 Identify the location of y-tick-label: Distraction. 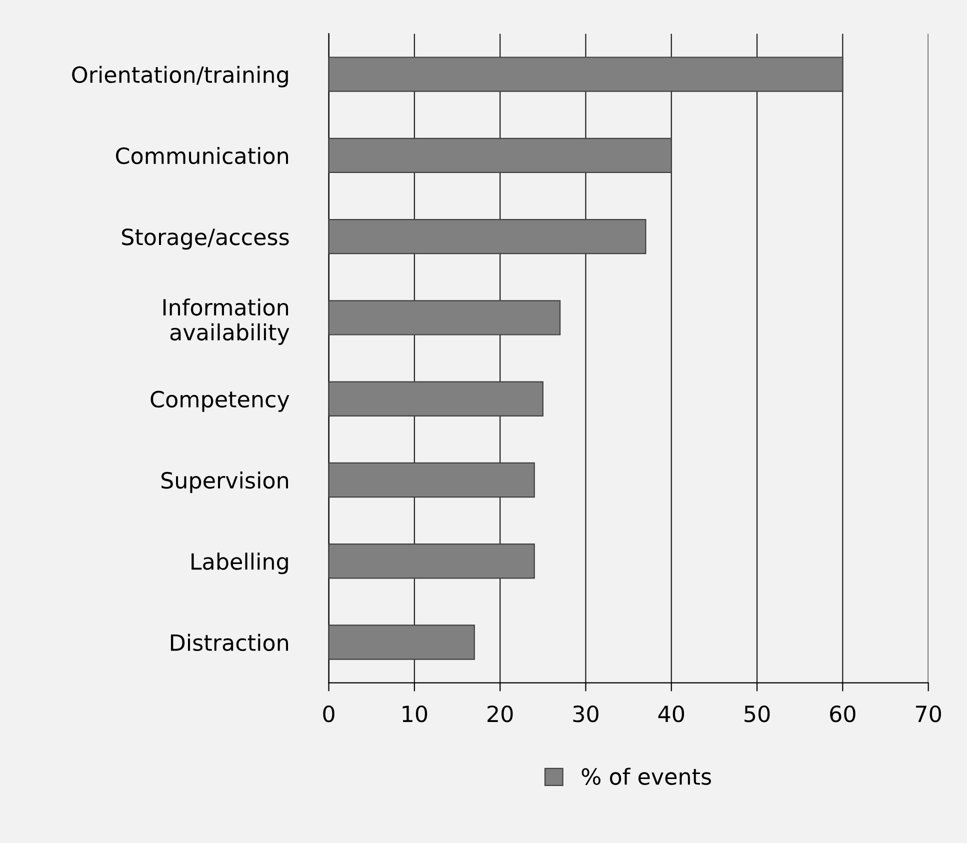
(229, 643).